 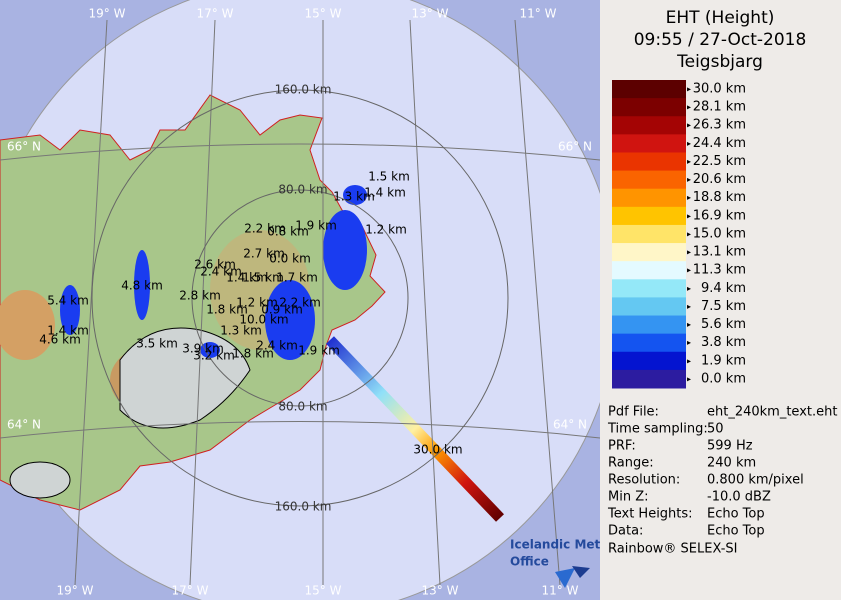 I want to click on info-value: 599 Hz, so click(x=730, y=446).